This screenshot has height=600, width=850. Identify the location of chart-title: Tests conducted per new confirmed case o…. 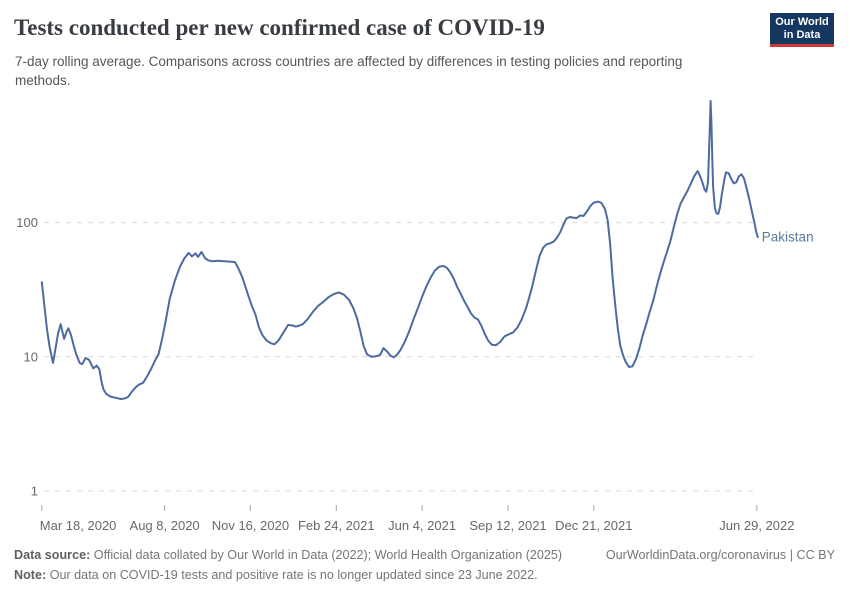
(279, 27).